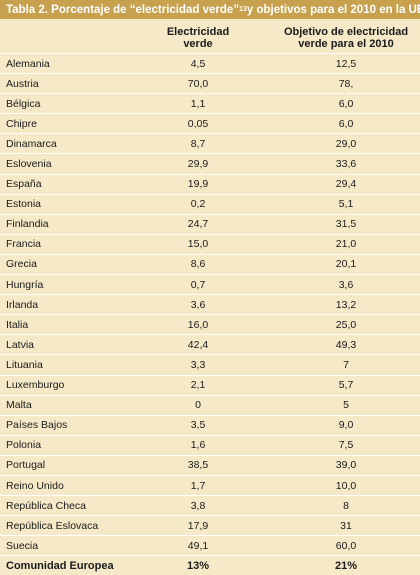 This screenshot has height=575, width=420. I want to click on row-country: República Checa, so click(46, 505).